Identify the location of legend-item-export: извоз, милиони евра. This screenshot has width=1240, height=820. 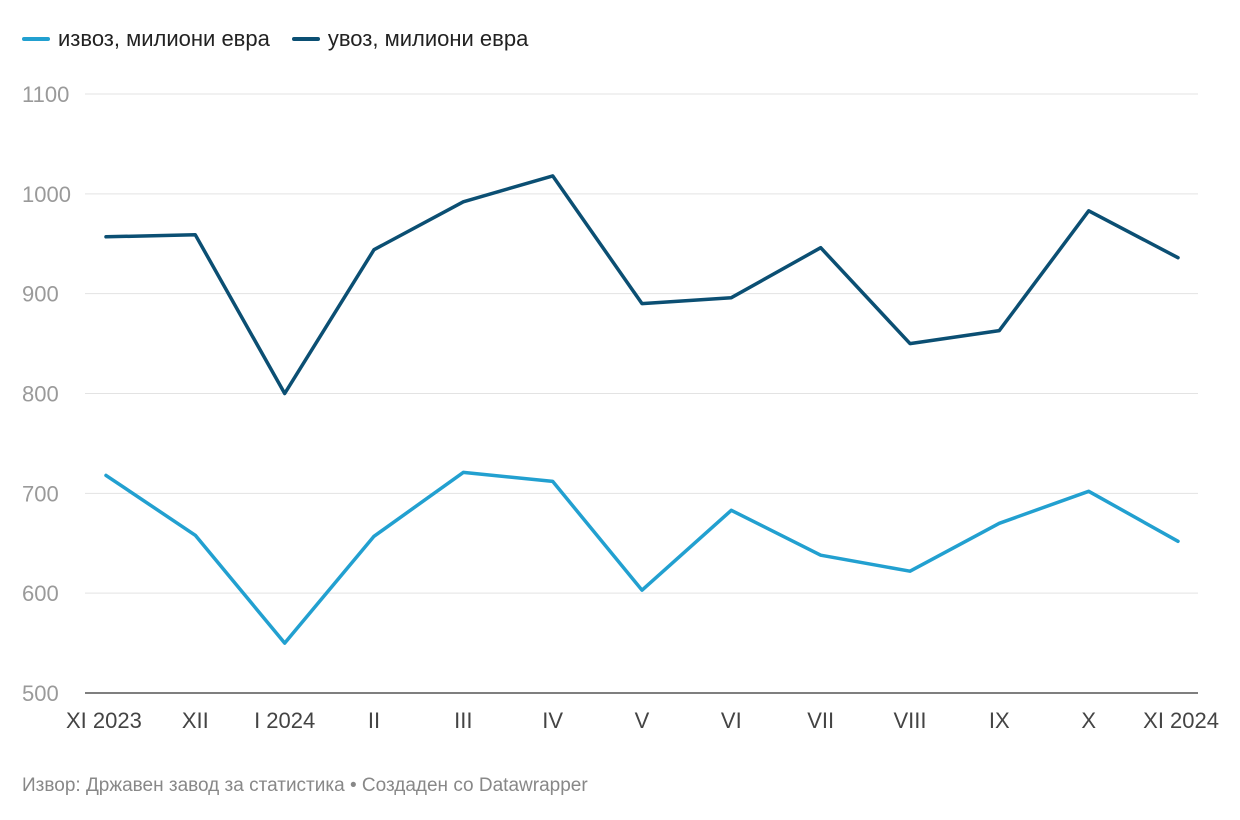
(146, 39).